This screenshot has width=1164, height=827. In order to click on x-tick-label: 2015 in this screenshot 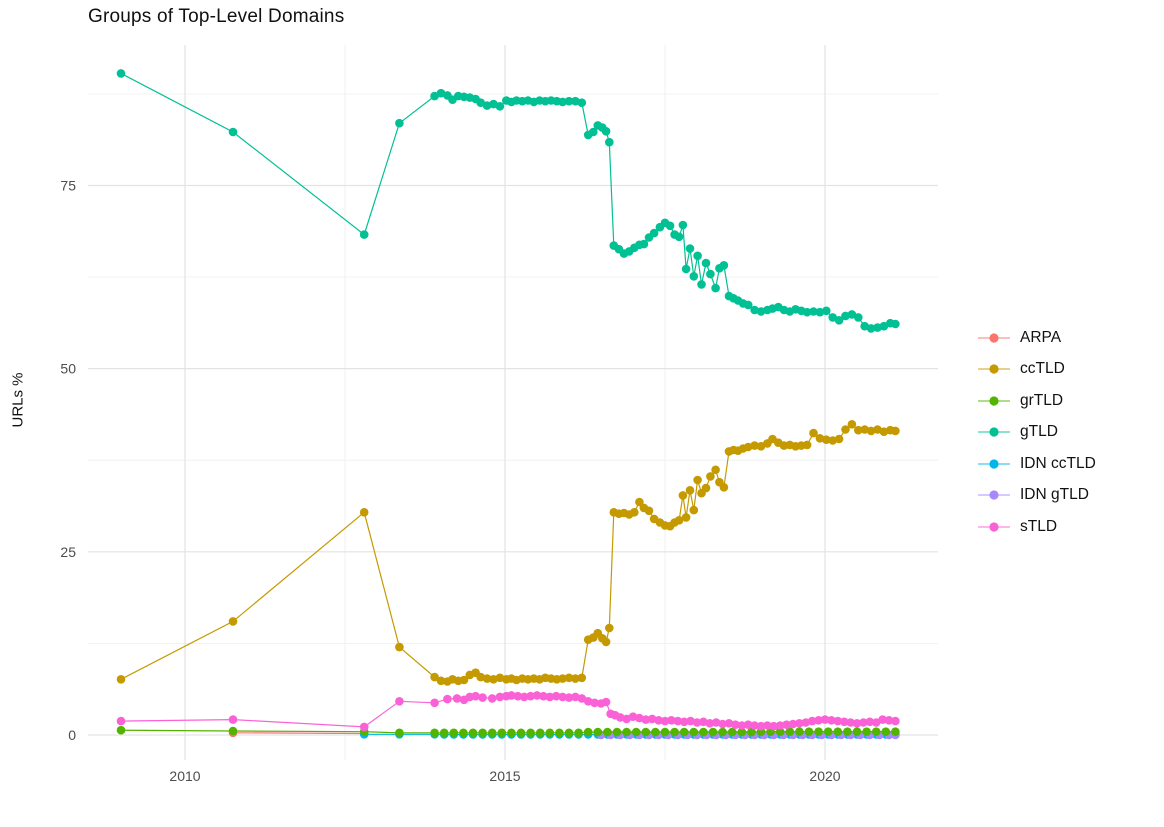, I will do `click(504, 776)`.